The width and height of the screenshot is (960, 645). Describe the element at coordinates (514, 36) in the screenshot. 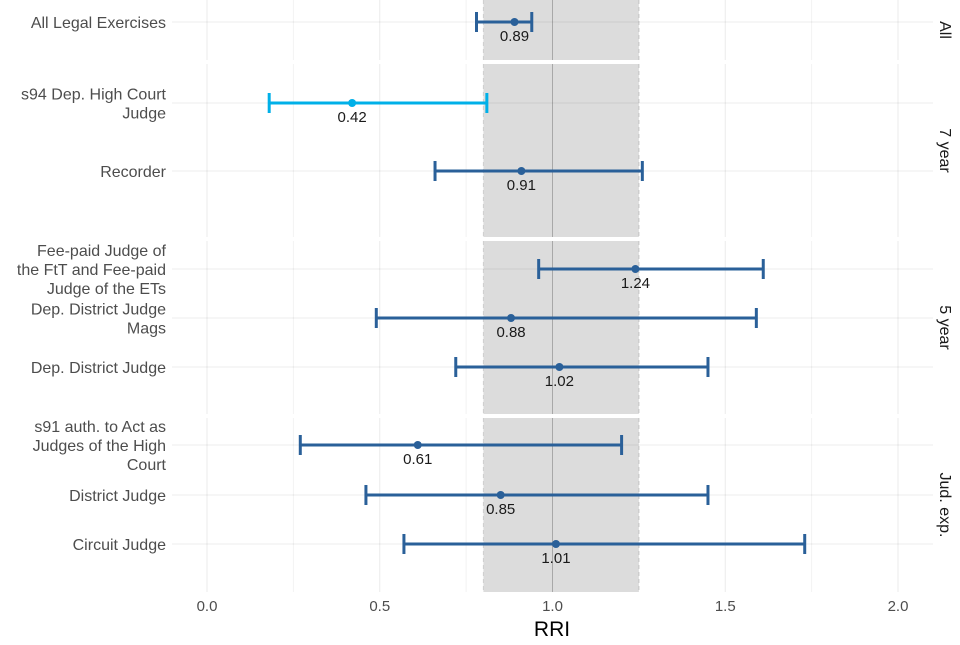

I see `value-label: 0.89` at that location.